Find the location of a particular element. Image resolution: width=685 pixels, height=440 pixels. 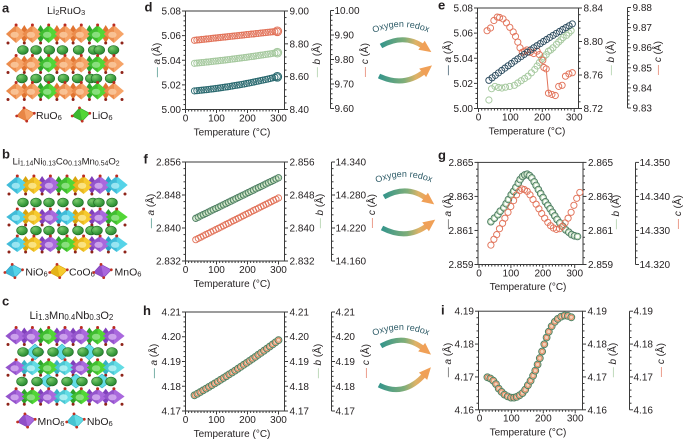

svg-text: CoO6 is located at coordinates (82, 273).